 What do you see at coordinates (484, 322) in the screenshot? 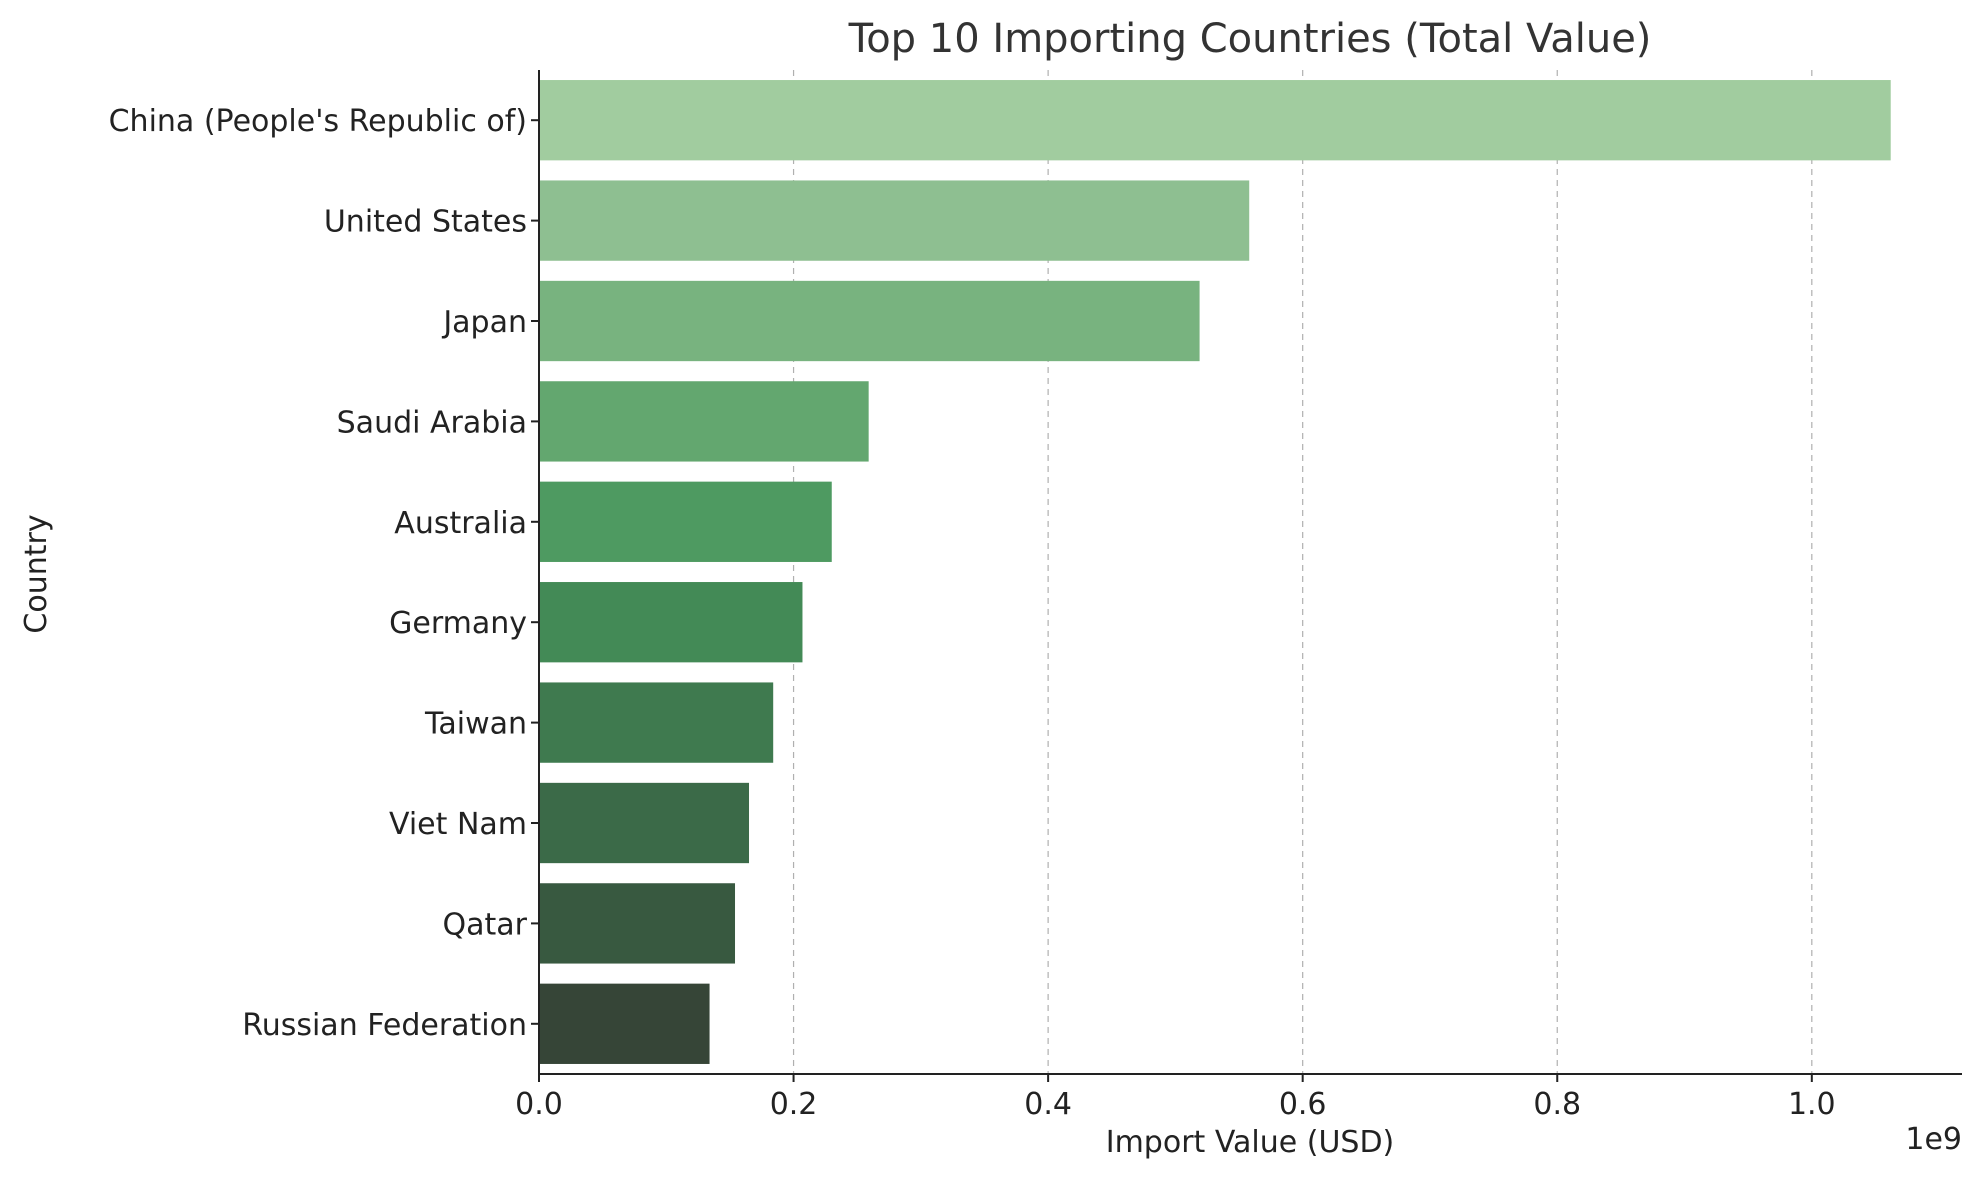
I see `y-tick-label: Japan` at bounding box center [484, 322].